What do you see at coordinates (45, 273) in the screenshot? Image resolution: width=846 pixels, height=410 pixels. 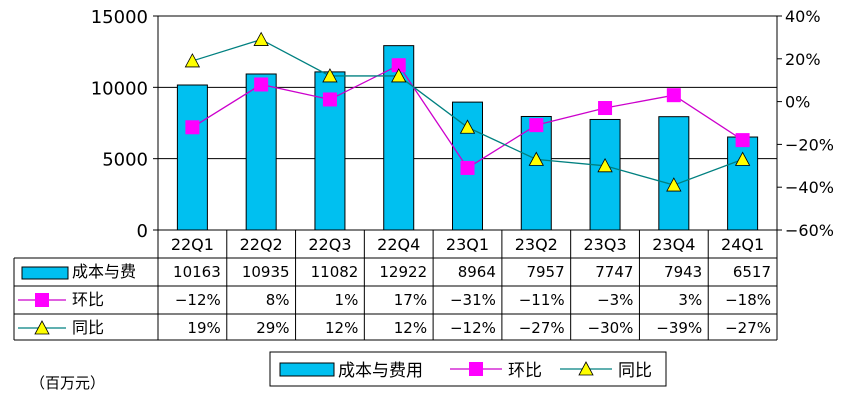 I see `table-bar-swatch` at bounding box center [45, 273].